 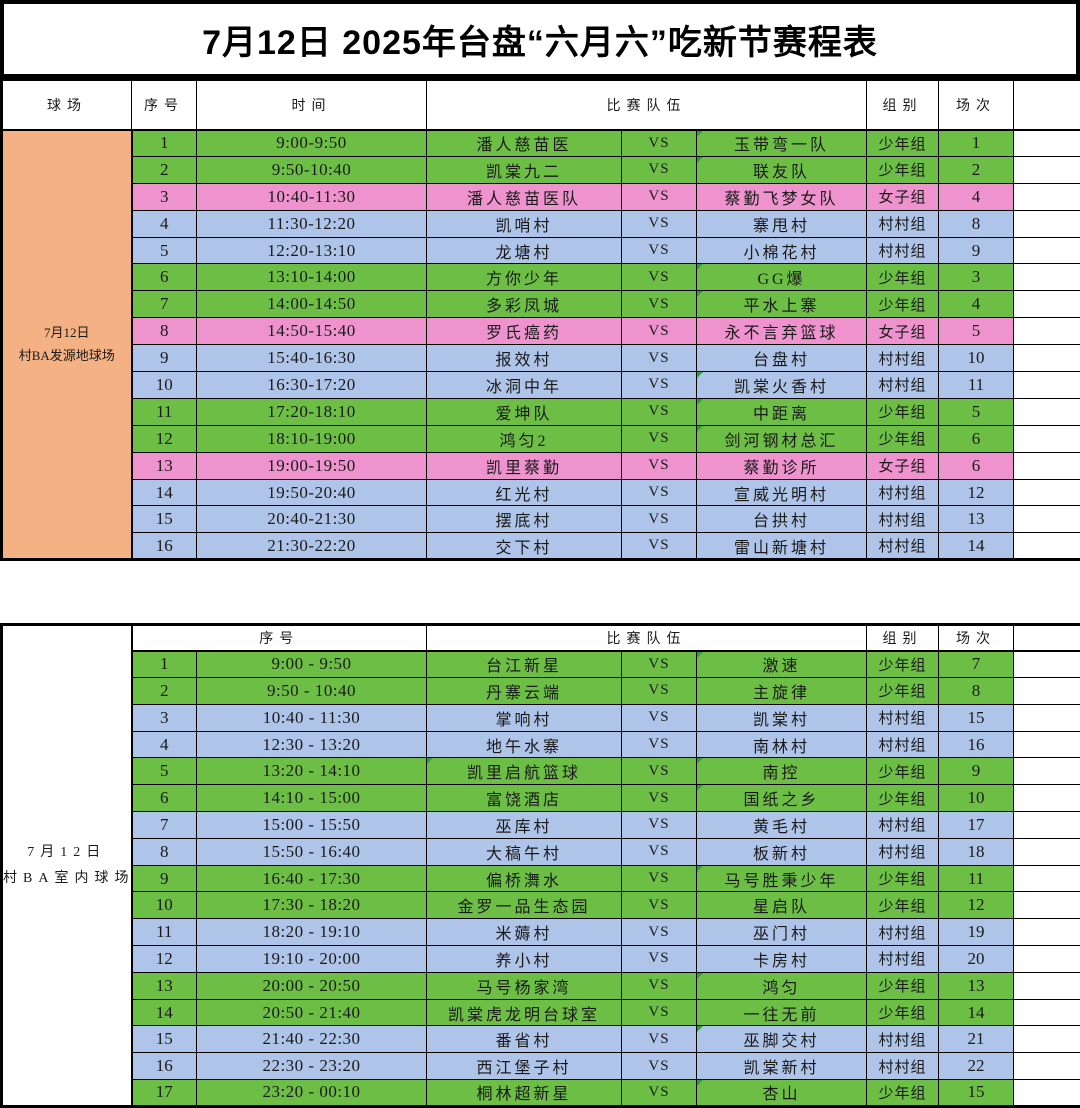 What do you see at coordinates (782, 717) in the screenshot?
I see `cell-team-b: 凯棠村` at bounding box center [782, 717].